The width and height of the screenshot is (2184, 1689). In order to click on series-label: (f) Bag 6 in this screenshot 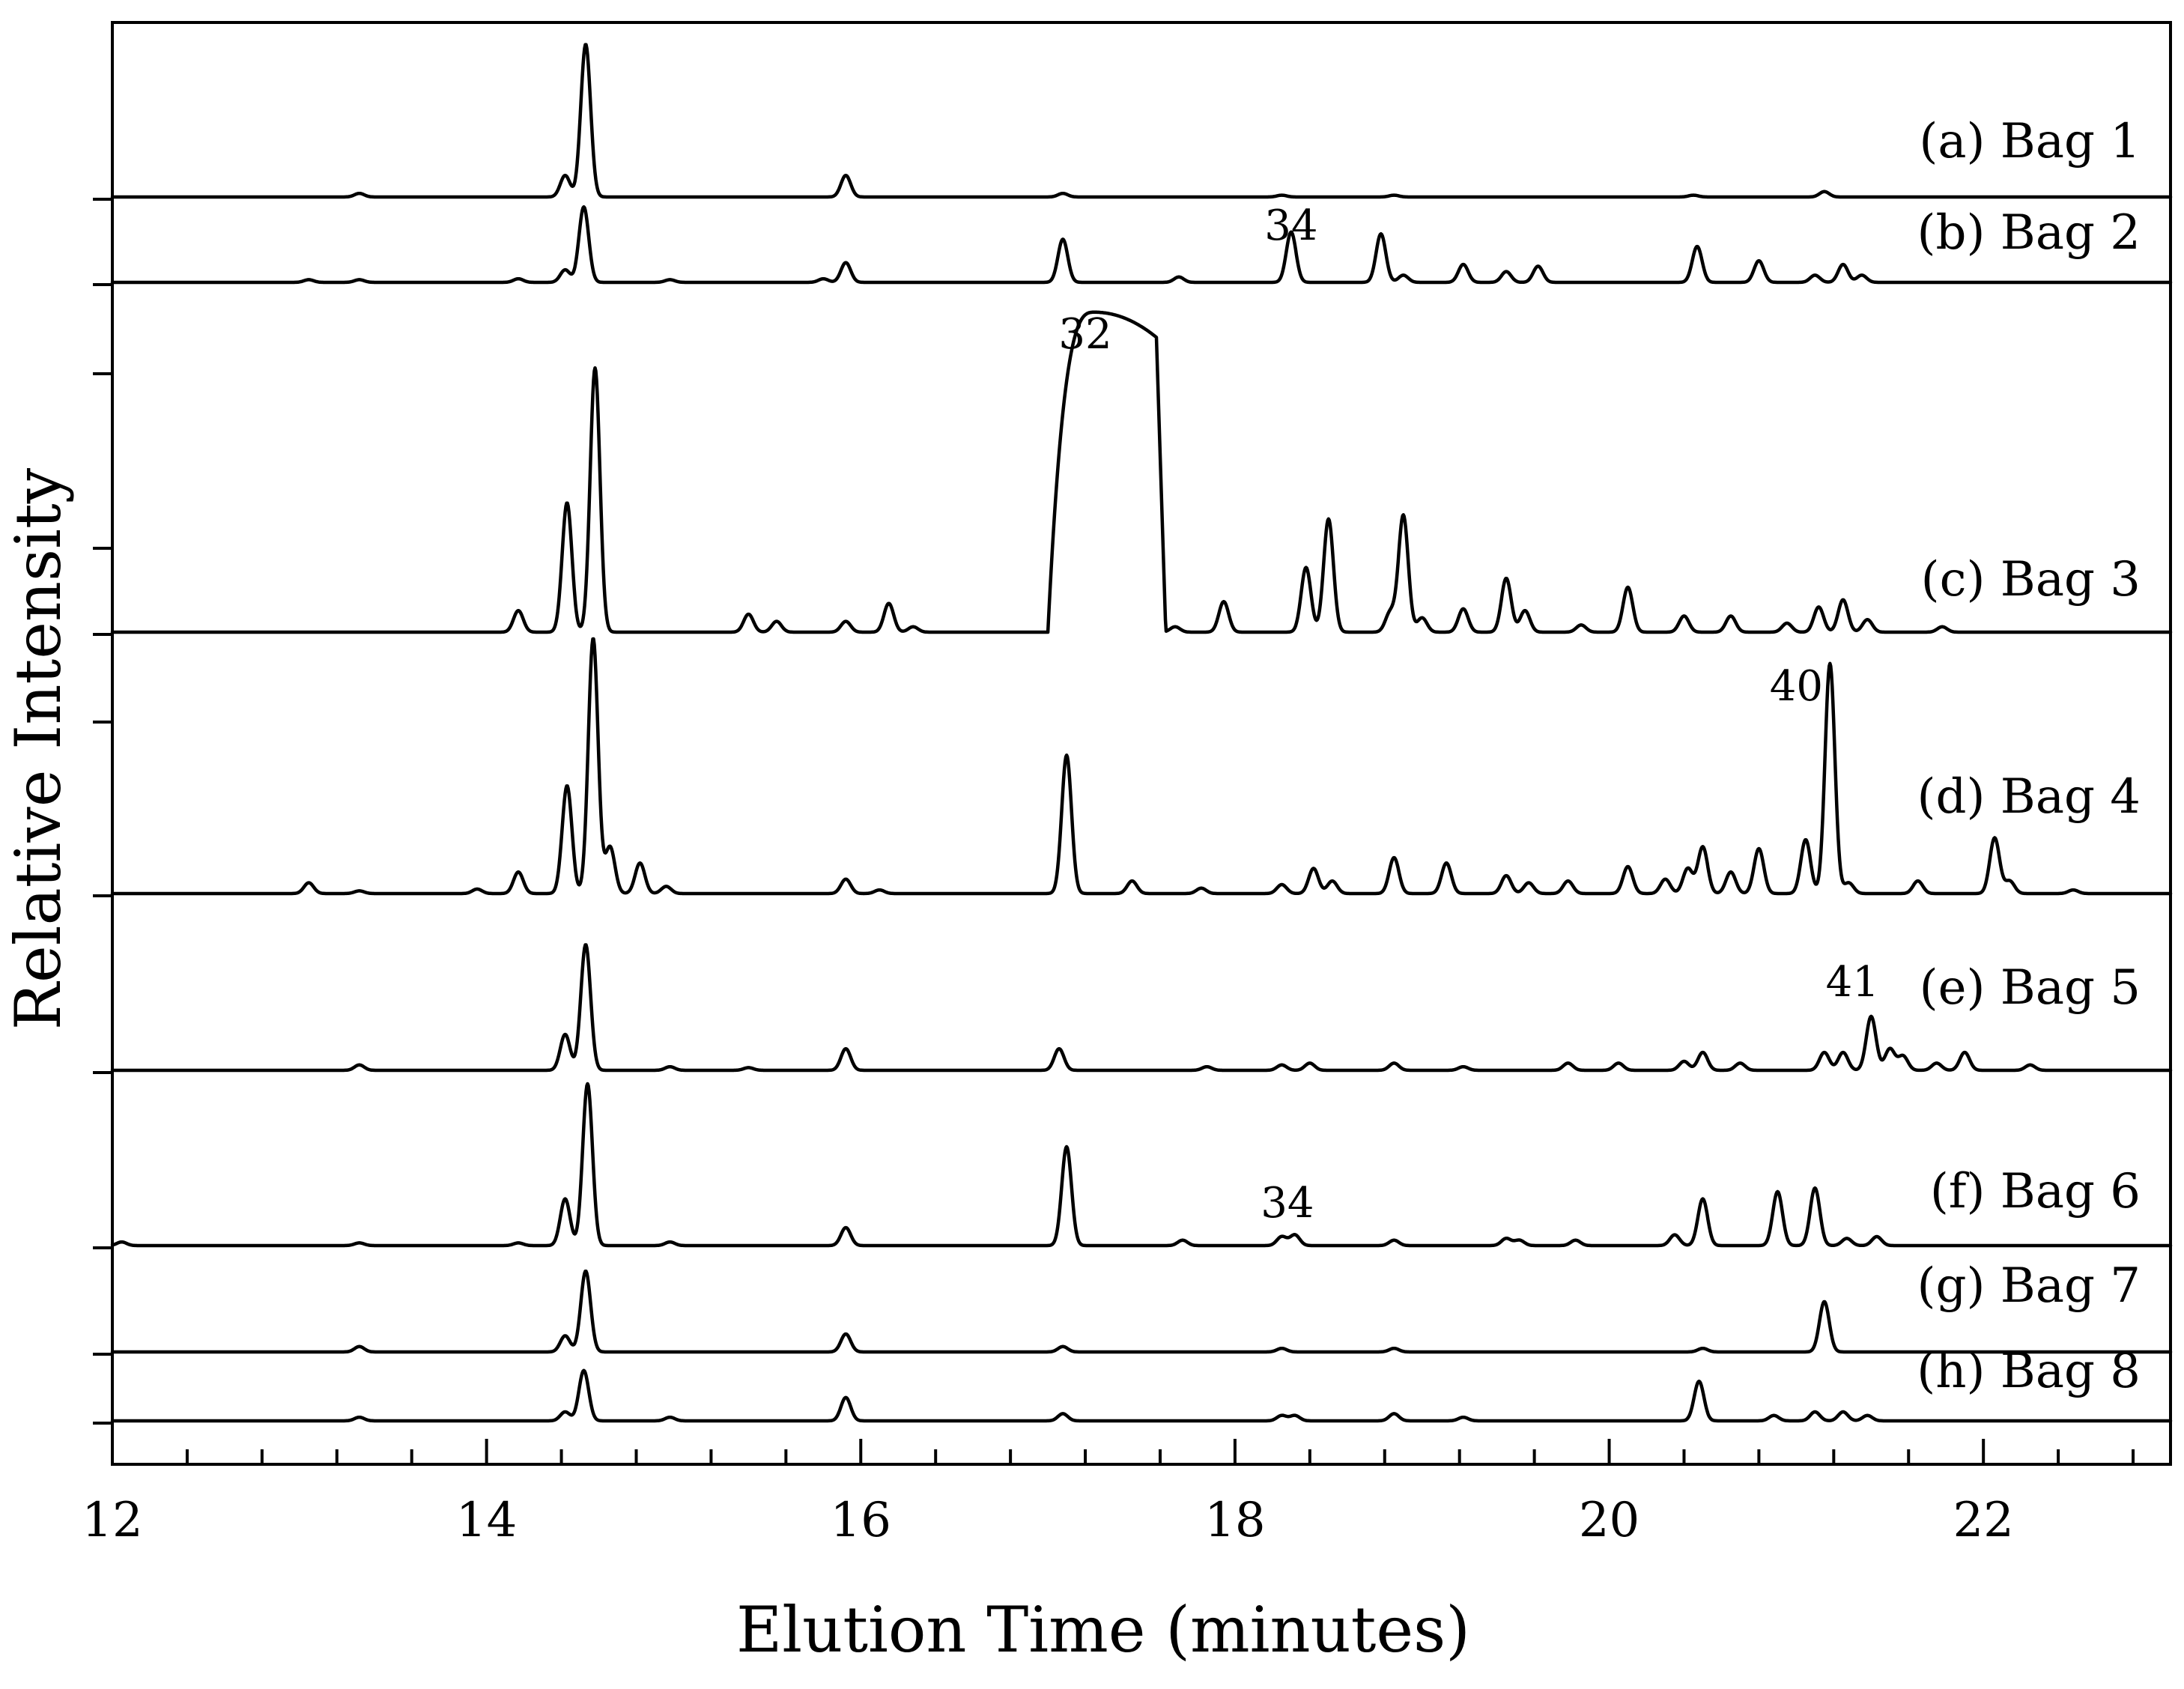, I will do `click(2035, 1191)`.